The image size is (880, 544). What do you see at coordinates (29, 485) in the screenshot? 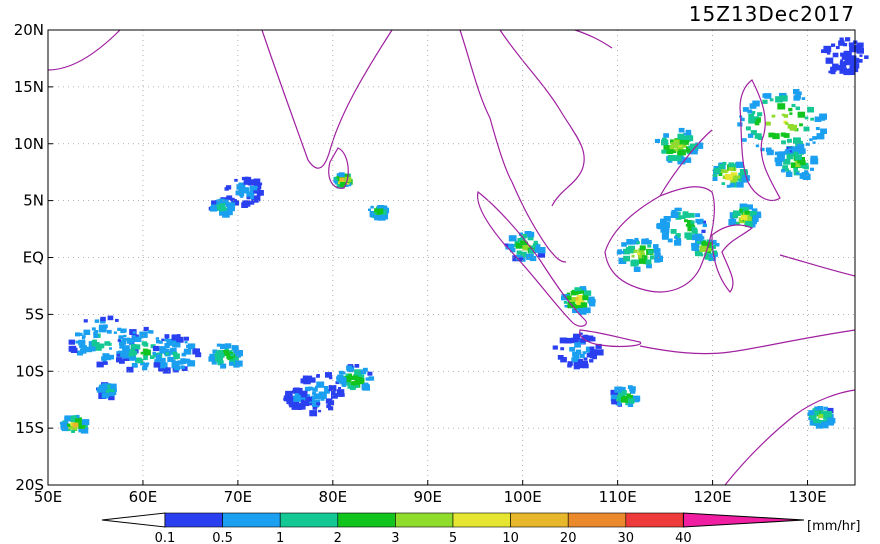
I see `lat-label: 20S` at bounding box center [29, 485].